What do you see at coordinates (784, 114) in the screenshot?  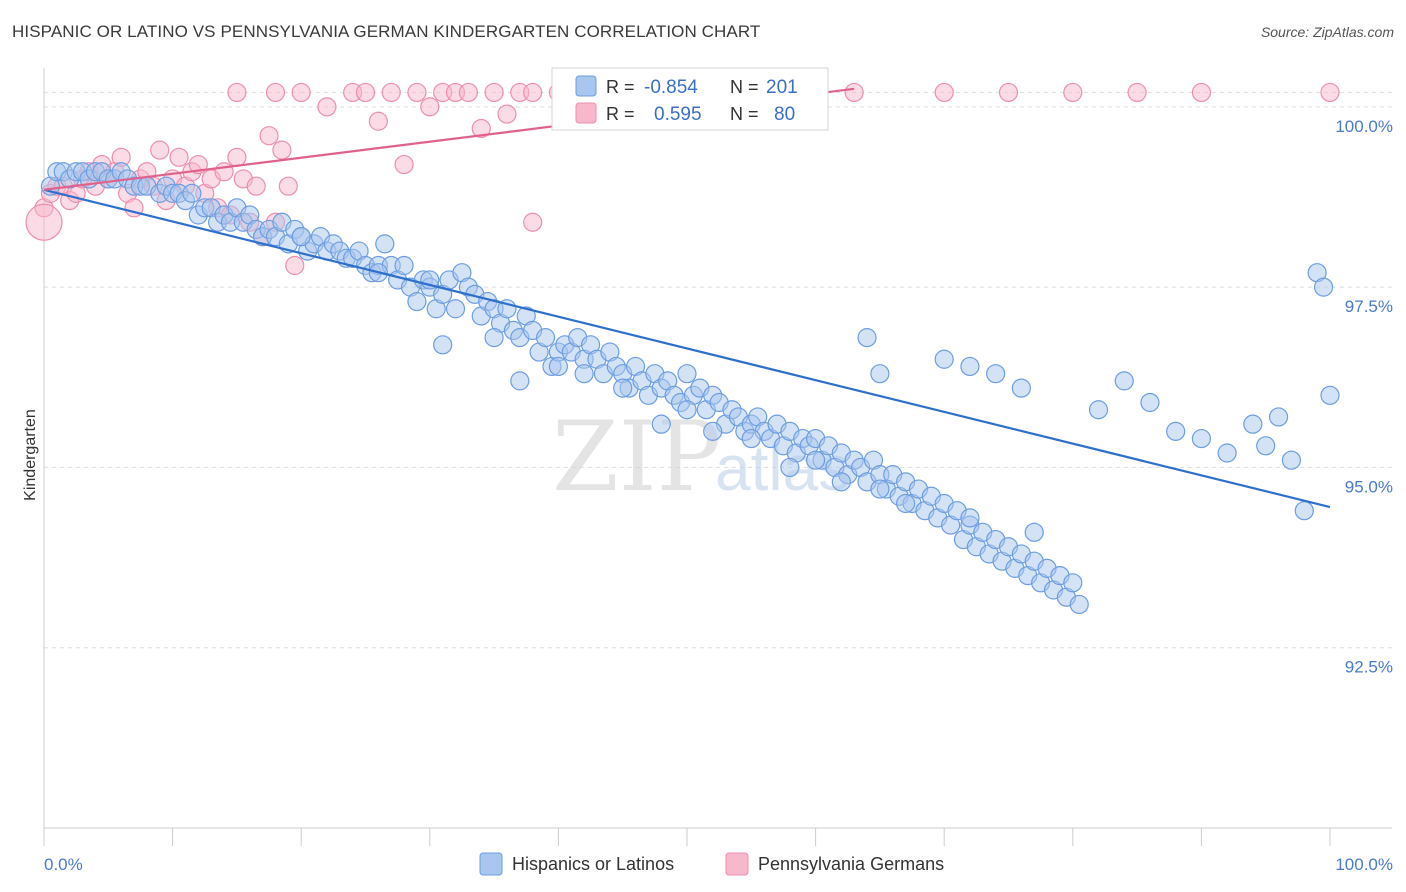 I see `stats-n-value-2: 80` at bounding box center [784, 114].